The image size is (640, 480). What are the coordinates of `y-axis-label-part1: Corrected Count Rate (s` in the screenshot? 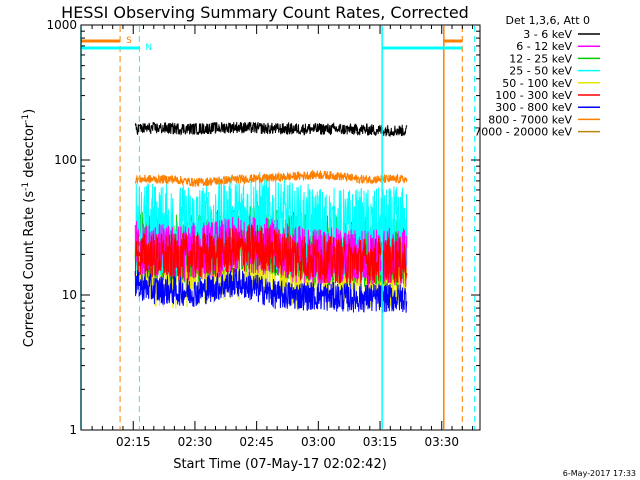 It's located at (29, 269).